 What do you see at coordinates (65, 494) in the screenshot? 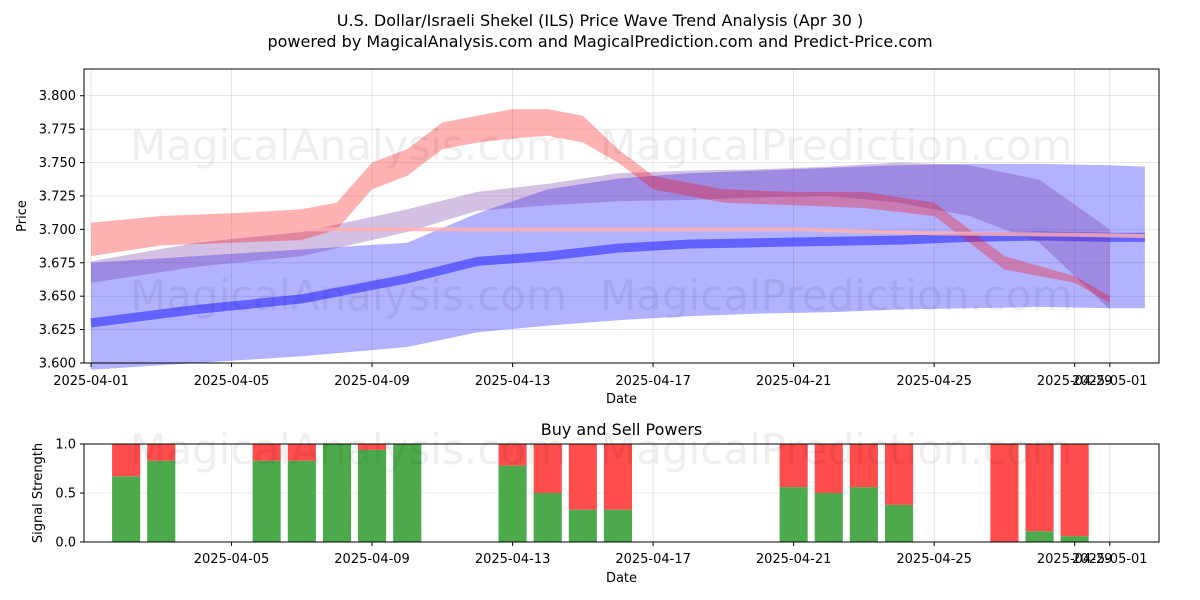
I see `signal-y-tick-label: 0.5` at bounding box center [65, 494].